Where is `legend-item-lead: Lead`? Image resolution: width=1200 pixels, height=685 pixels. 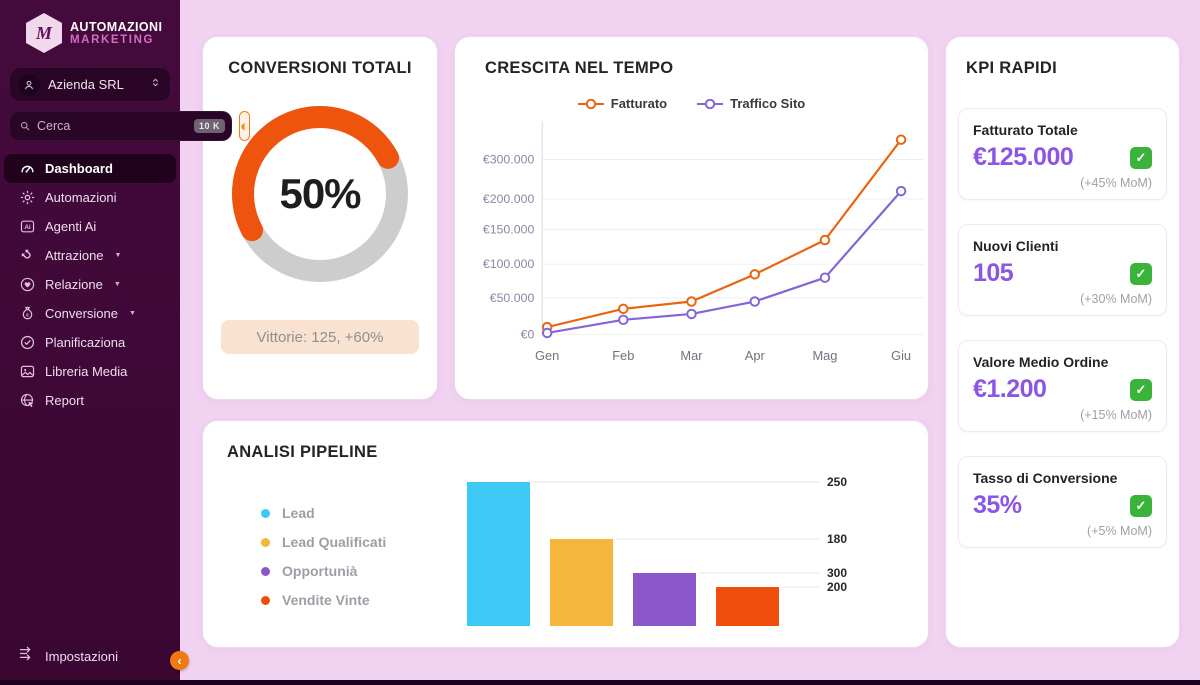 legend-item-lead: Lead is located at coordinates (323, 513).